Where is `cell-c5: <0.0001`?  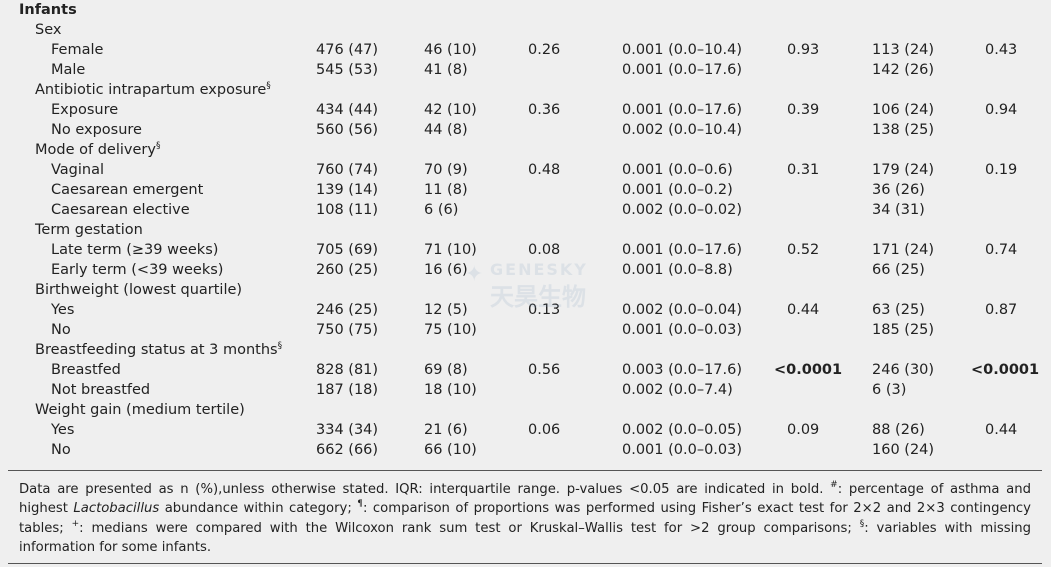 cell-c5: <0.0001 is located at coordinates (808, 370).